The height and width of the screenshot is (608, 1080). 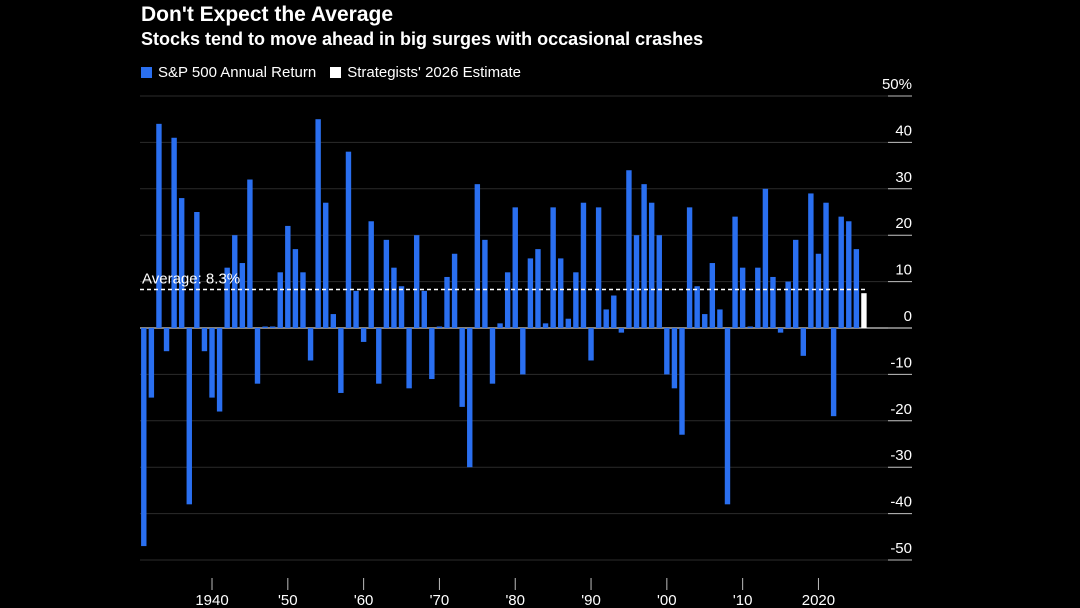 I want to click on bar-2016, so click(x=788, y=304).